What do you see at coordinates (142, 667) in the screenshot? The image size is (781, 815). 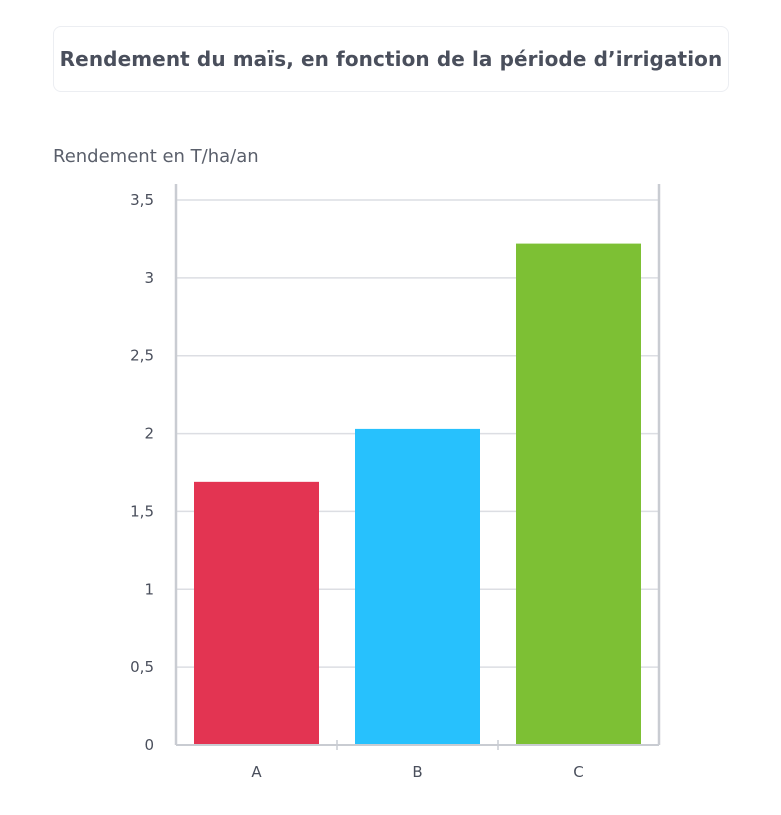 I see `y-tick-label: 0,5` at bounding box center [142, 667].